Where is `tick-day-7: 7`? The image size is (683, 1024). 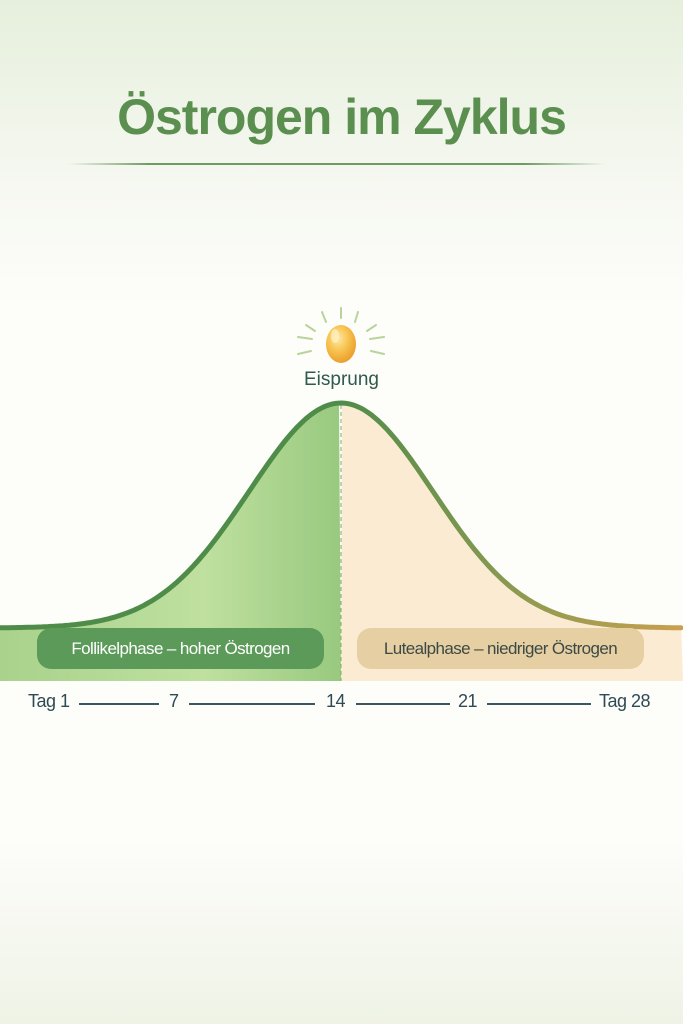 tick-day-7: 7 is located at coordinates (174, 701).